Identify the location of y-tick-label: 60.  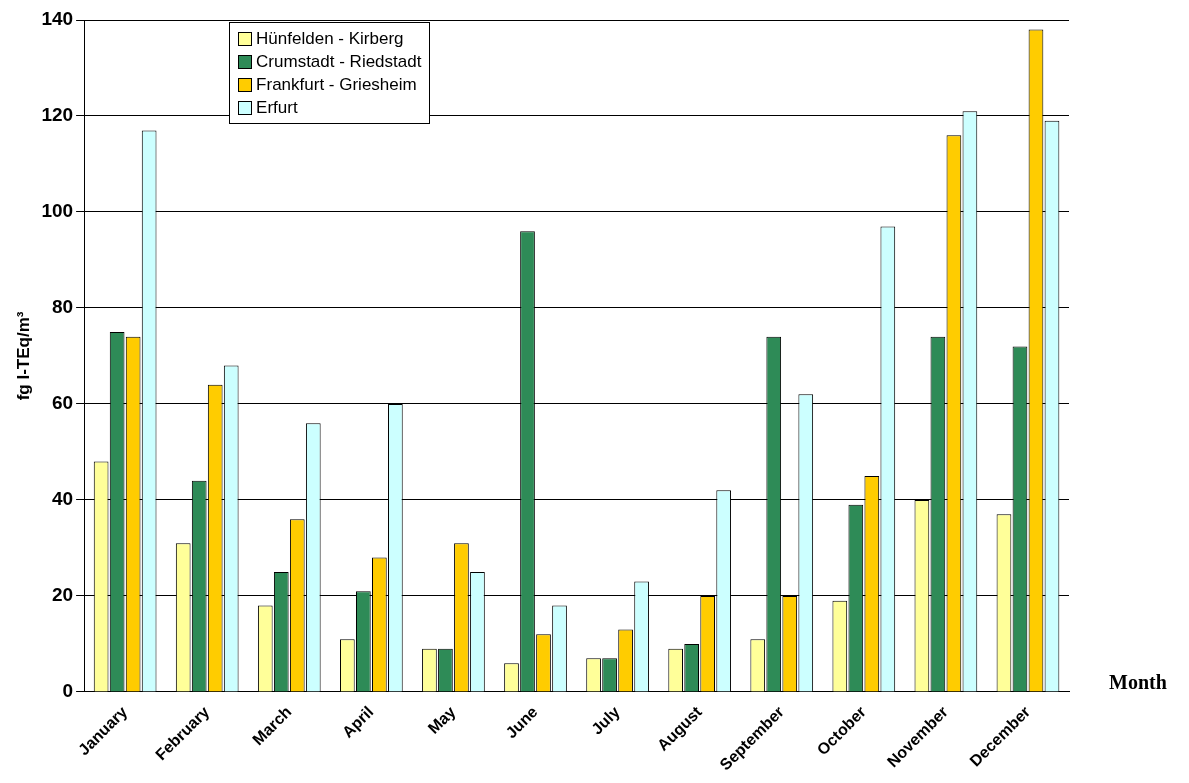
(62, 403).